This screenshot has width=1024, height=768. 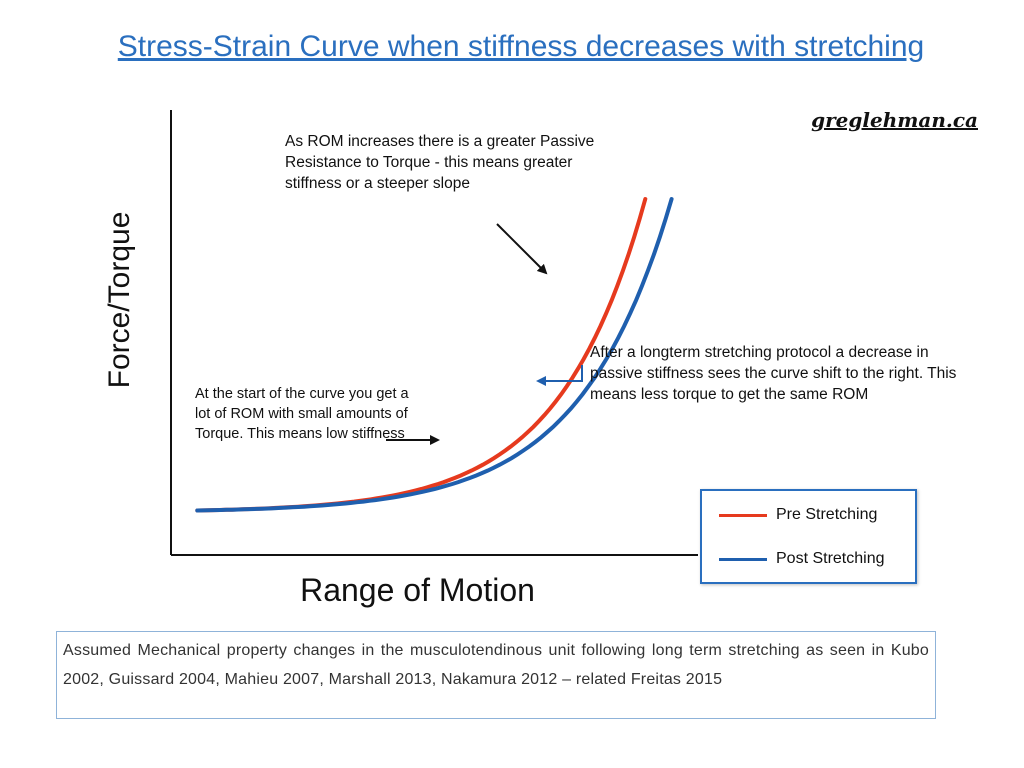 What do you see at coordinates (417, 590) in the screenshot?
I see `x-axis-label: Range of Motion` at bounding box center [417, 590].